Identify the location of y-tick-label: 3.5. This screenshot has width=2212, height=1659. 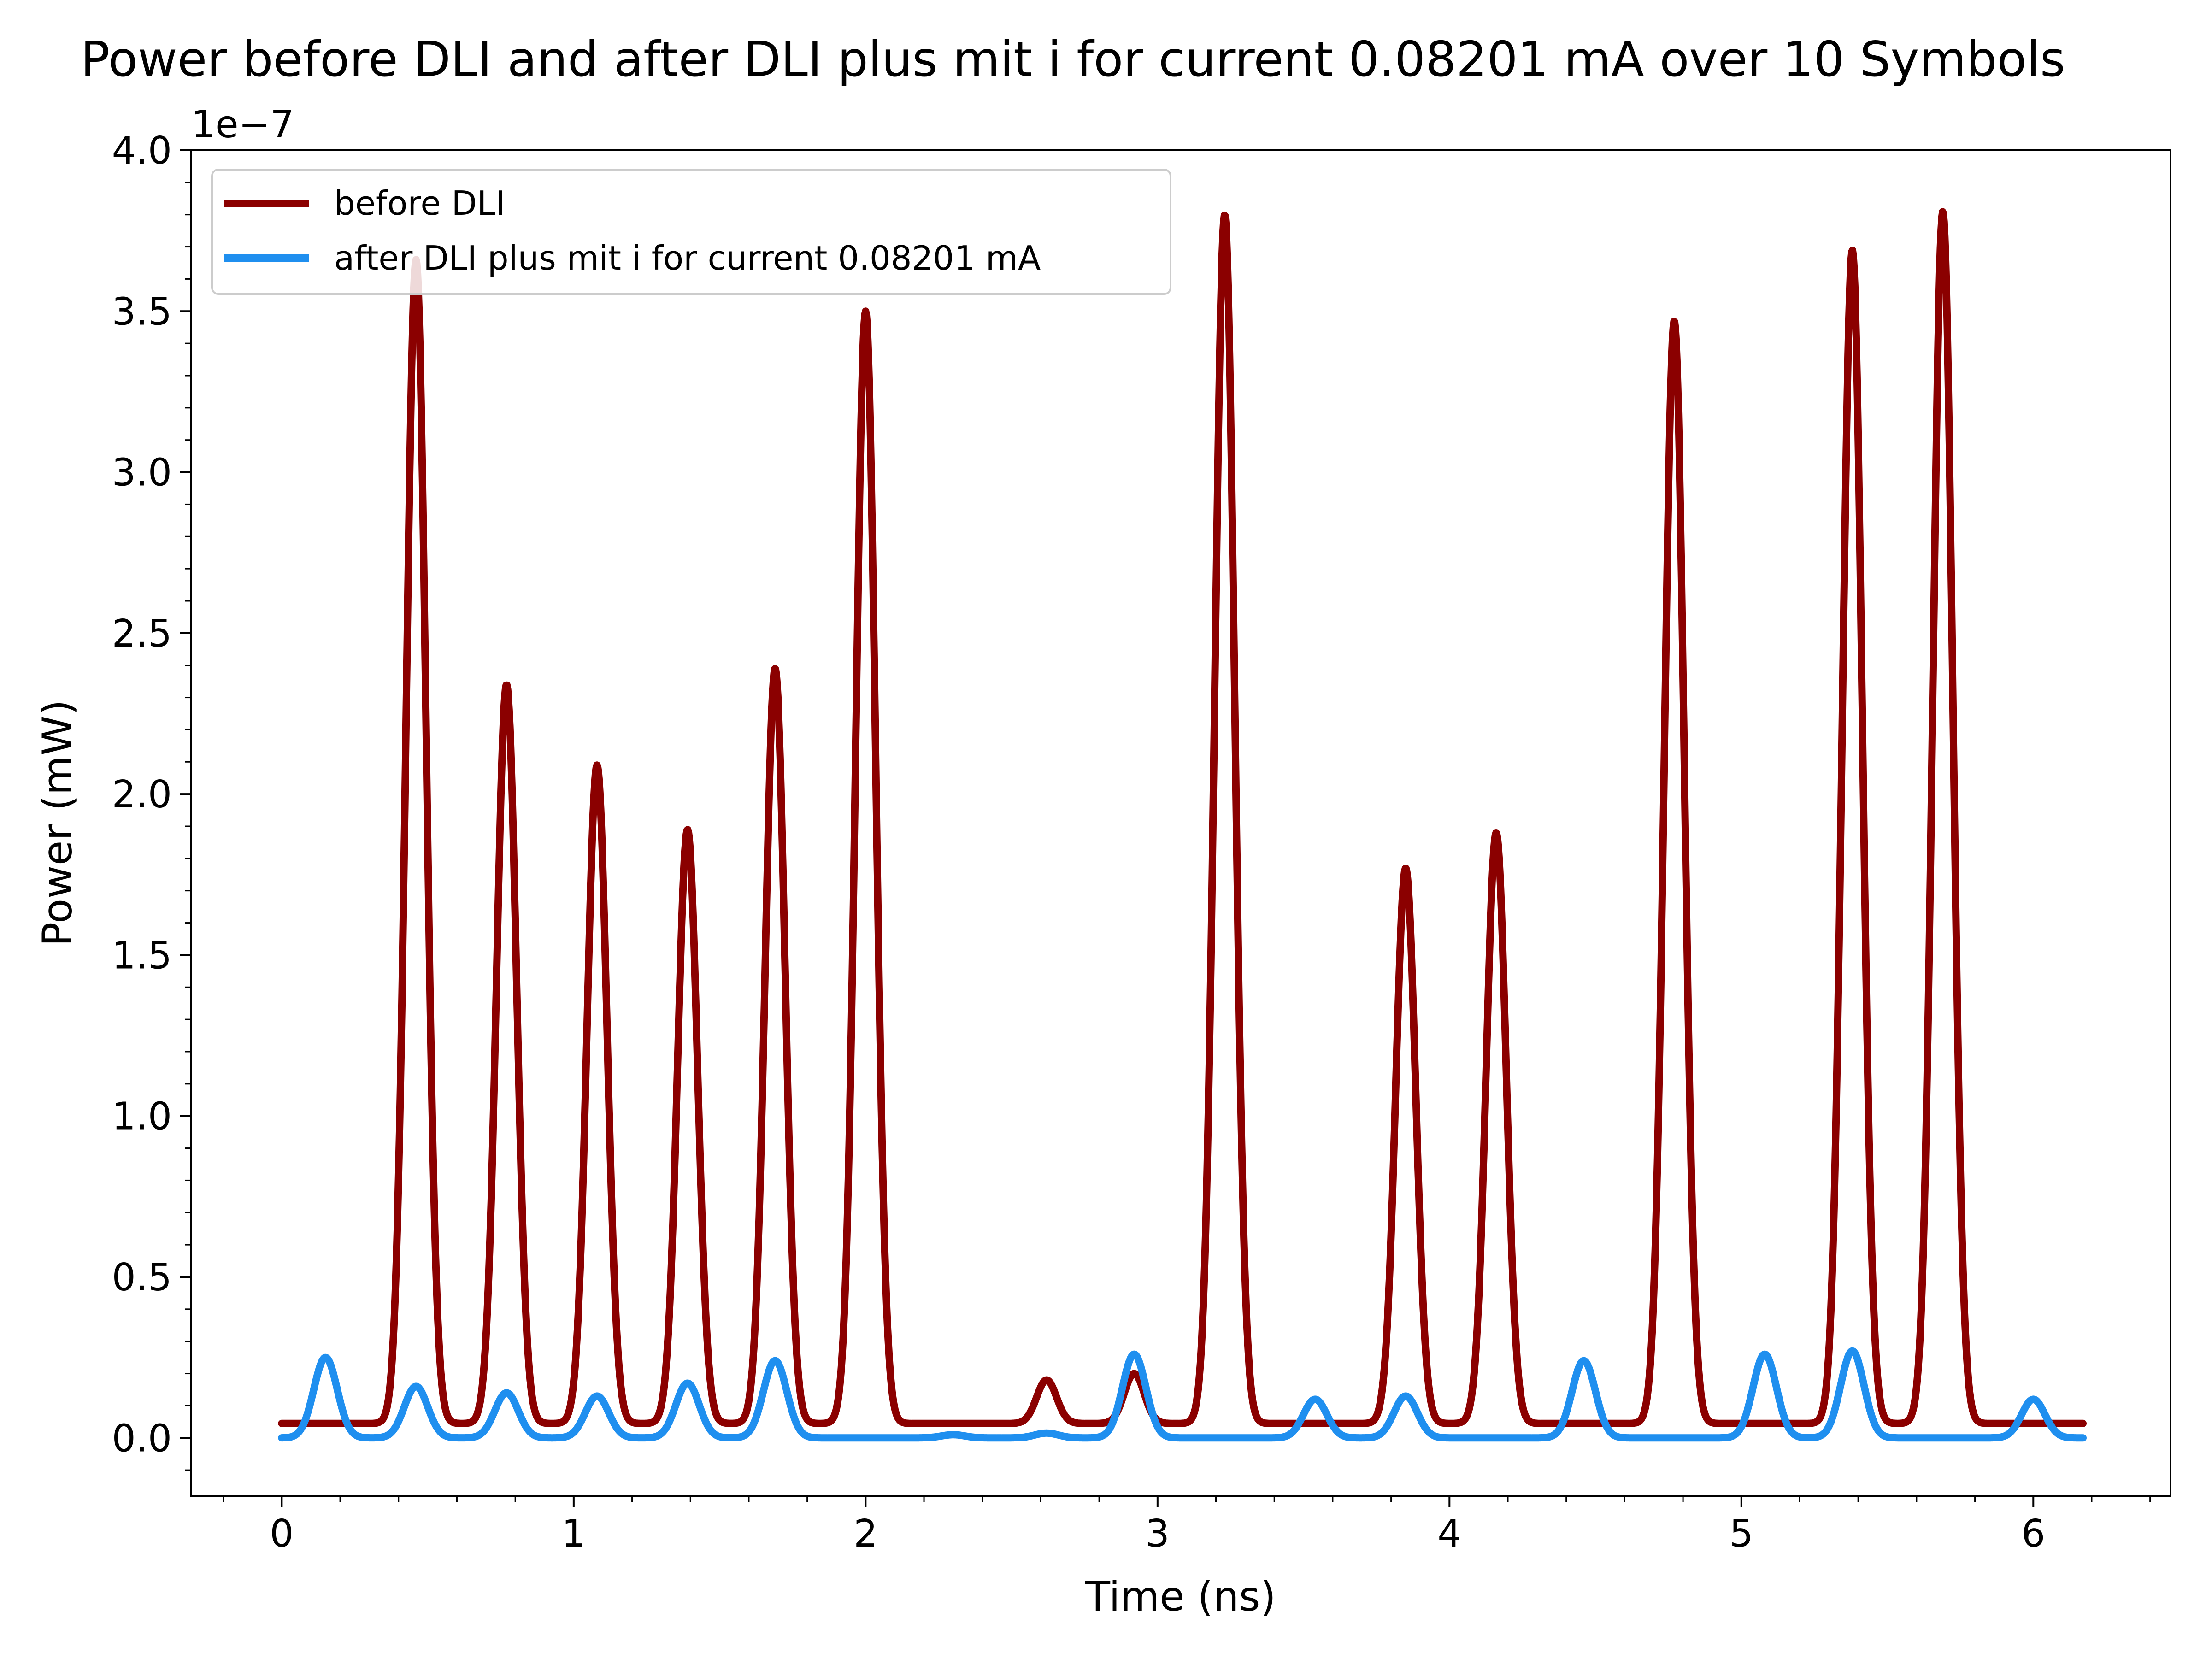
(142, 312).